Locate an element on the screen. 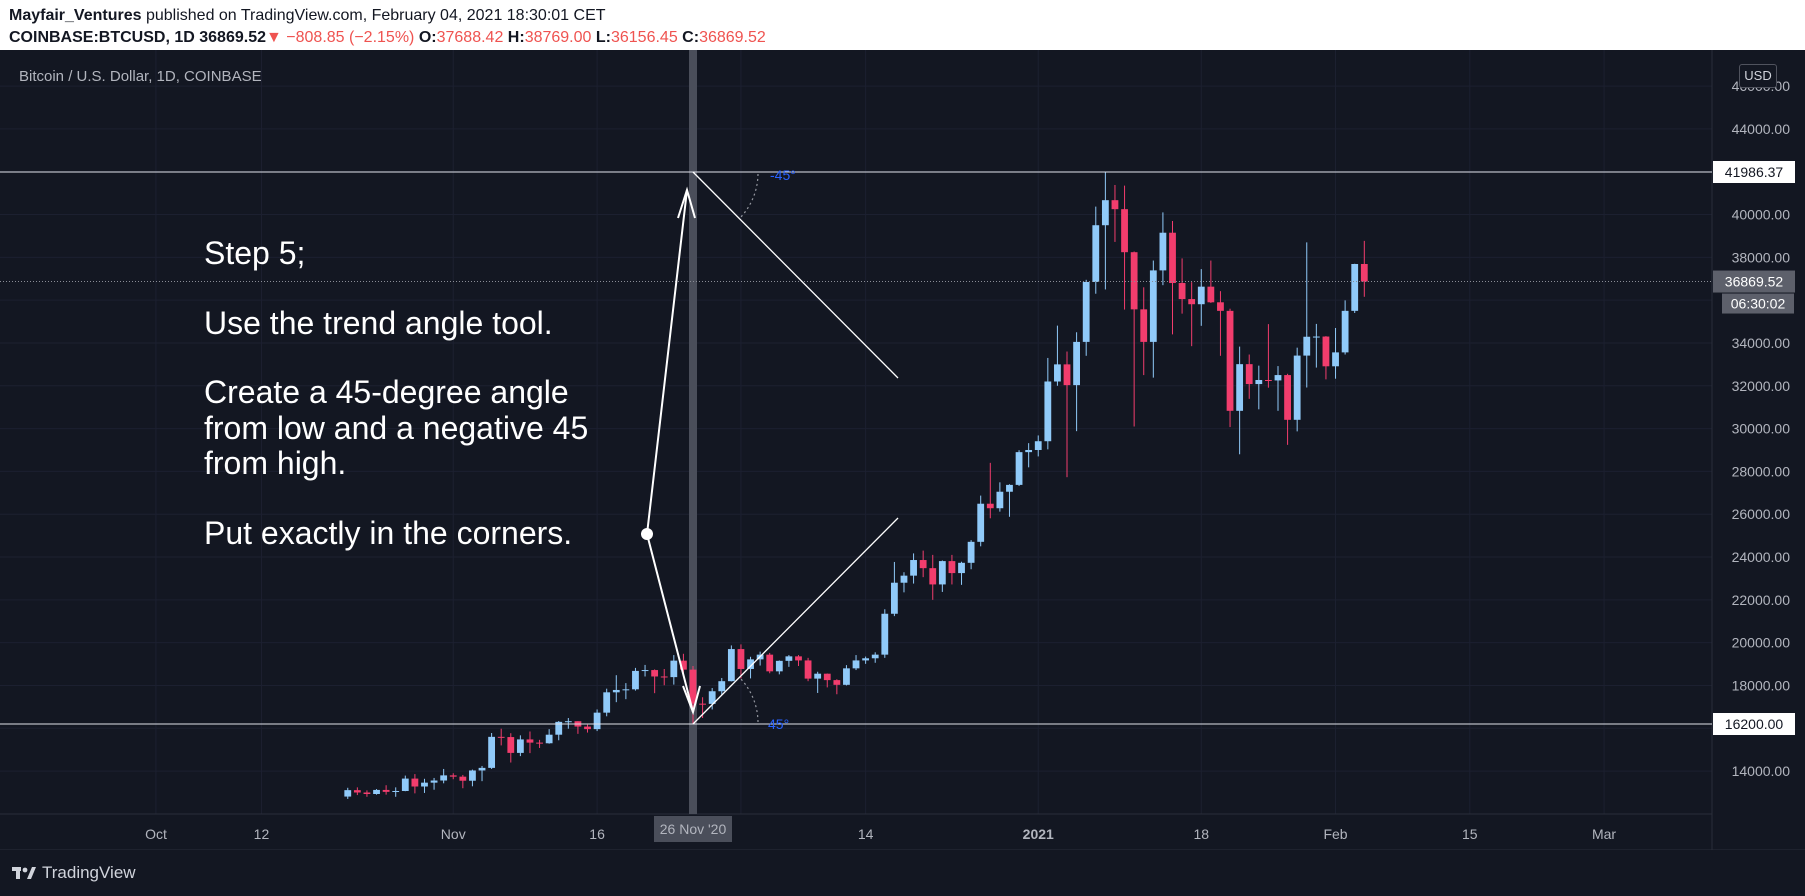 The height and width of the screenshot is (896, 1805). arrowhead-up-icon is located at coordinates (686, 202).